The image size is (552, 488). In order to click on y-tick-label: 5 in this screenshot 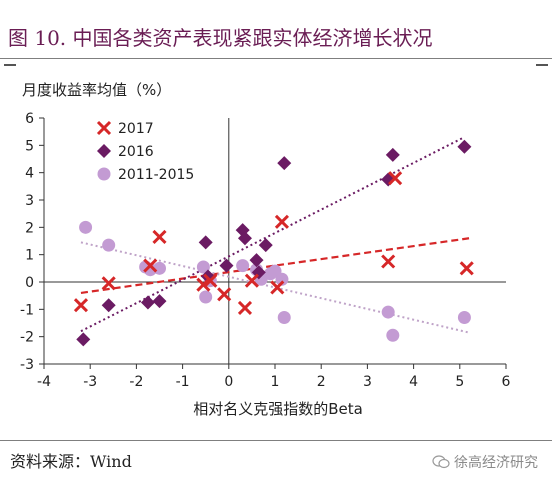, I will do `click(29, 146)`.